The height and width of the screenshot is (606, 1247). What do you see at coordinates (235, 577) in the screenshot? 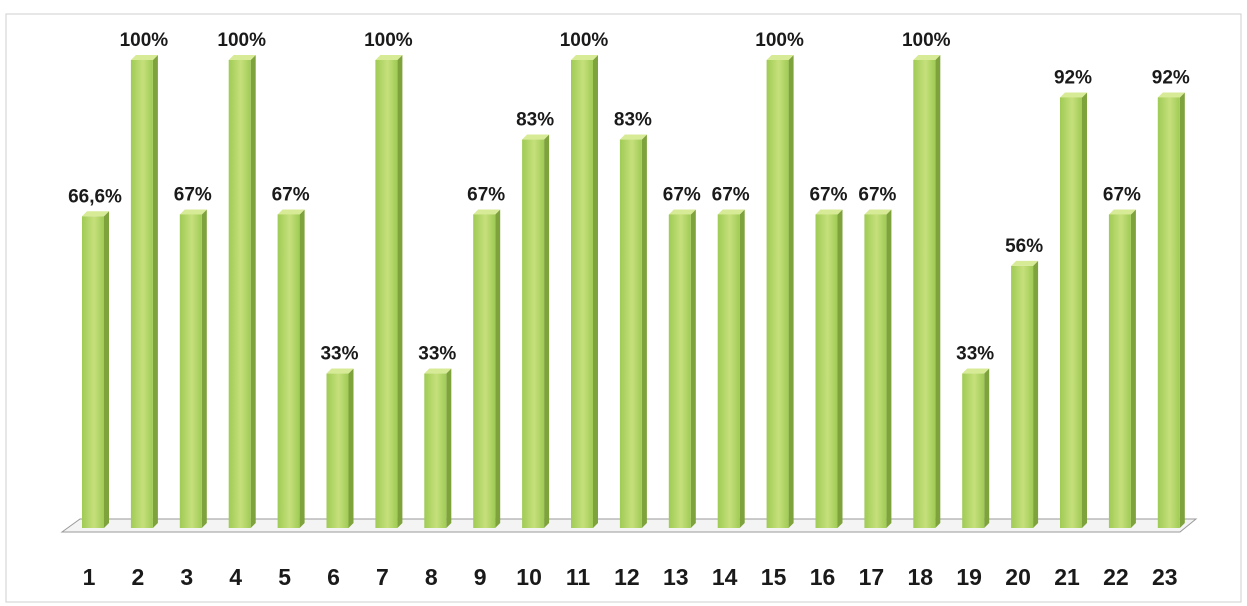
I see `x-tick-label-4: 4` at bounding box center [235, 577].